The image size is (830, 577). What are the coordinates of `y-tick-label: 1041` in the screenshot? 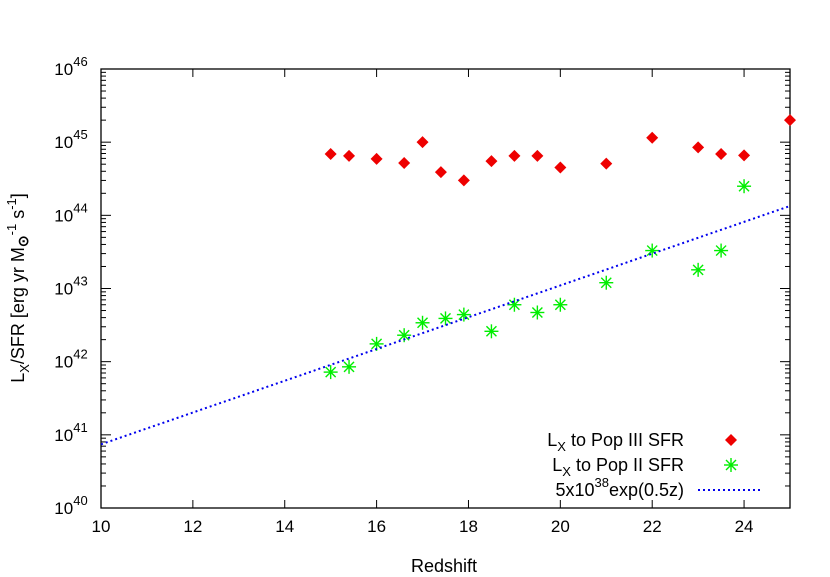 It's located at (70, 432).